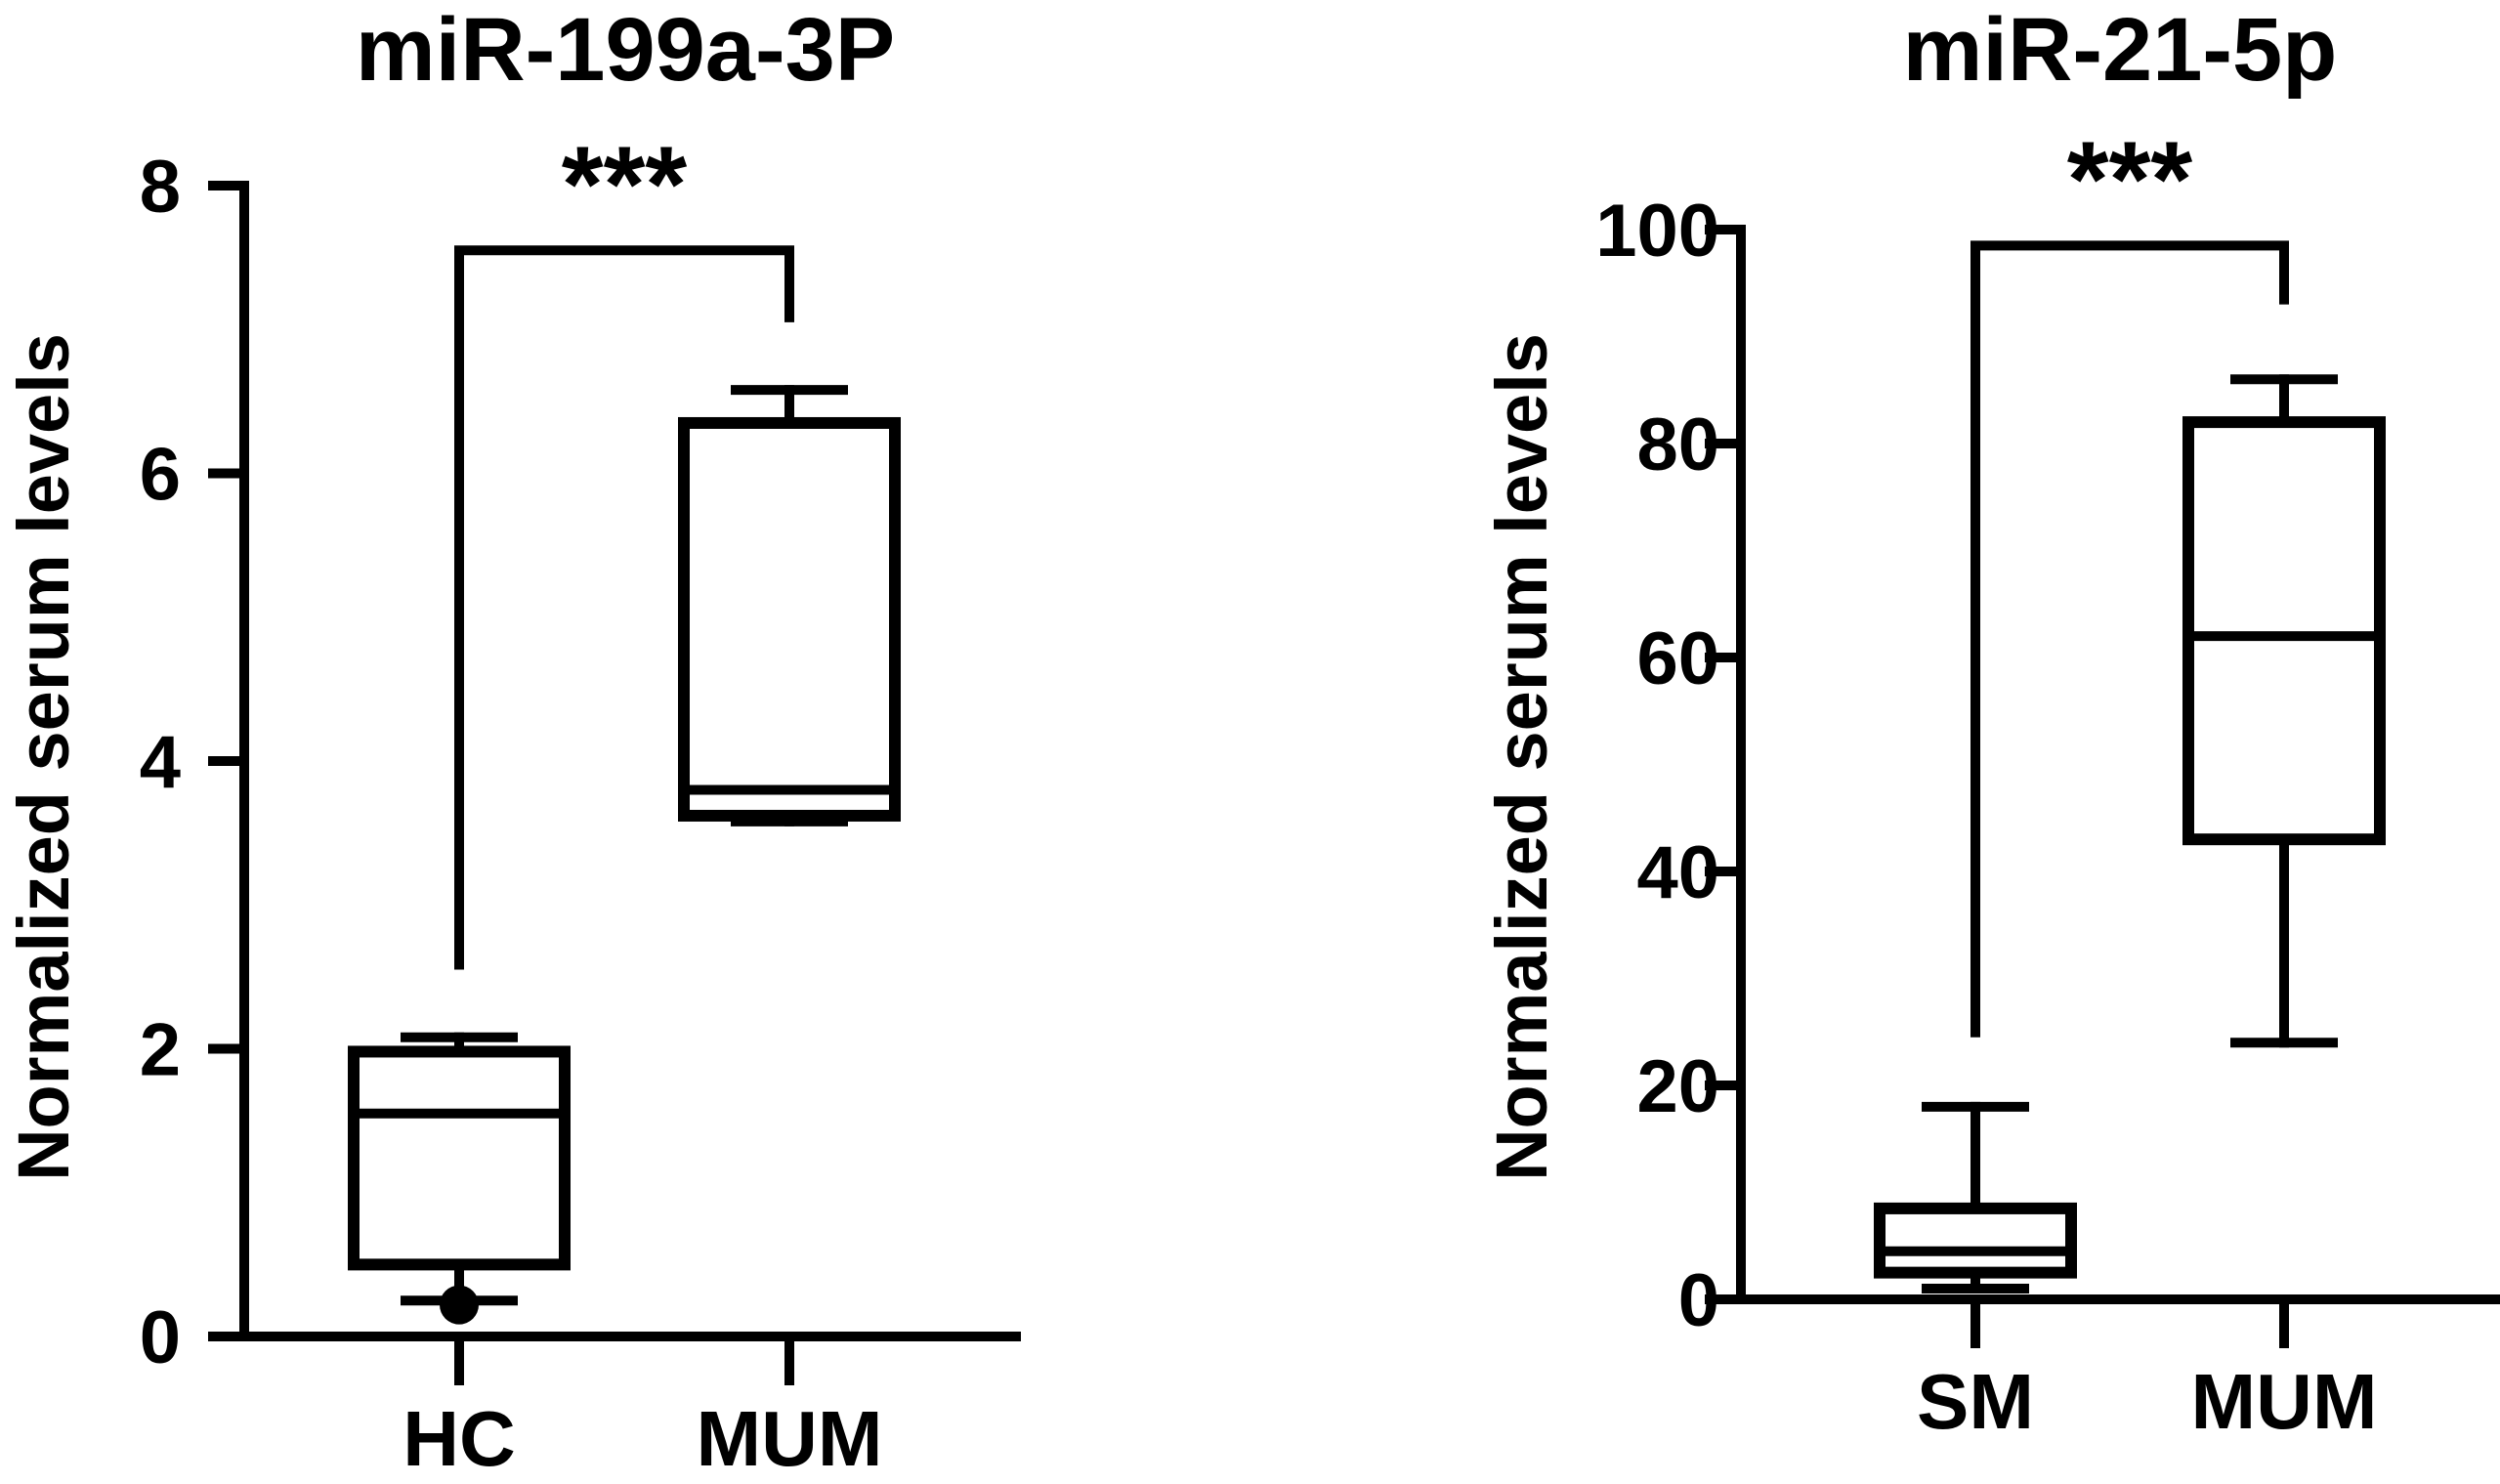 This screenshot has height=1484, width=2500. What do you see at coordinates (460, 1305) in the screenshot?
I see `outlier-point` at bounding box center [460, 1305].